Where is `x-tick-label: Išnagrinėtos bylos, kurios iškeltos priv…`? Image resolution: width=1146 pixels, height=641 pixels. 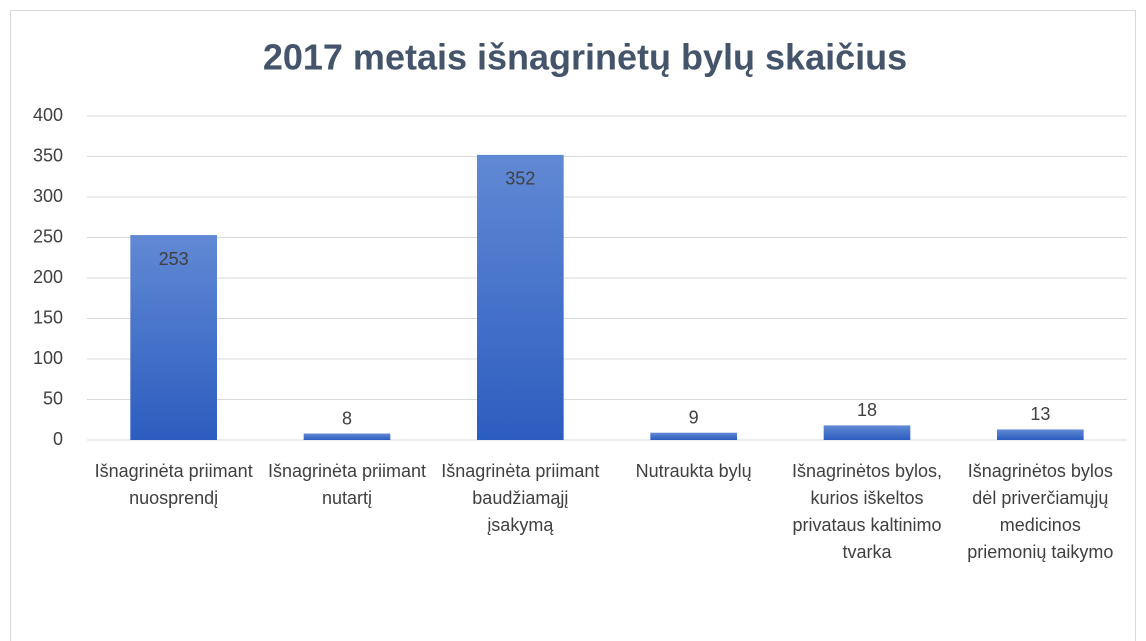 x-tick-label: Išnagrinėtos bylos, kurios iškeltos priv… is located at coordinates (867, 511).